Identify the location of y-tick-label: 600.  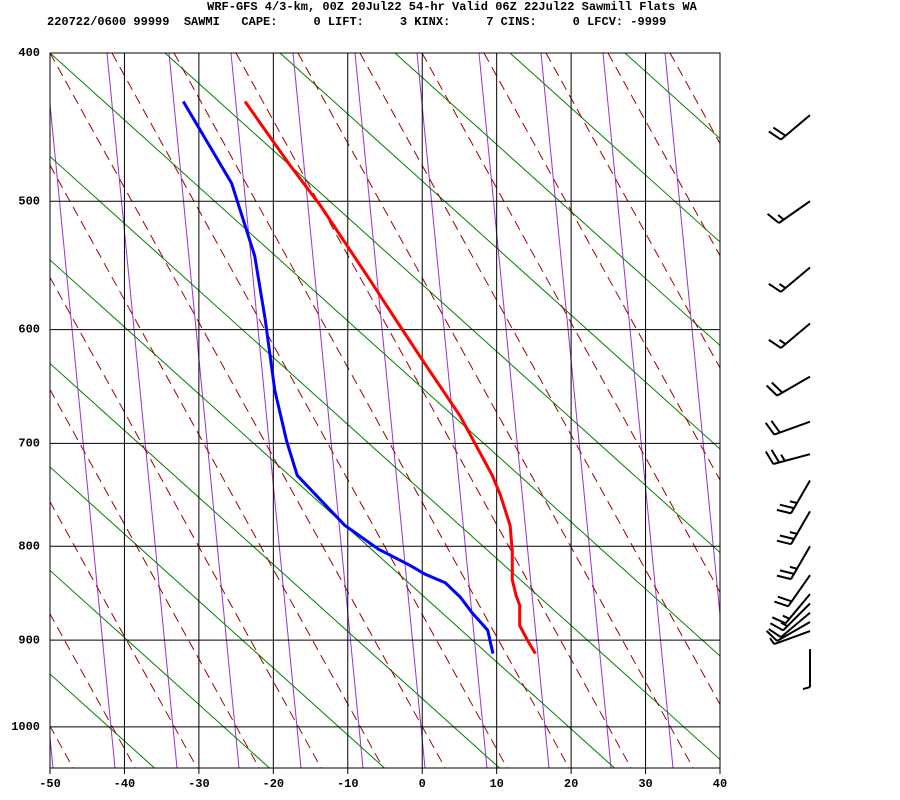
(29, 330).